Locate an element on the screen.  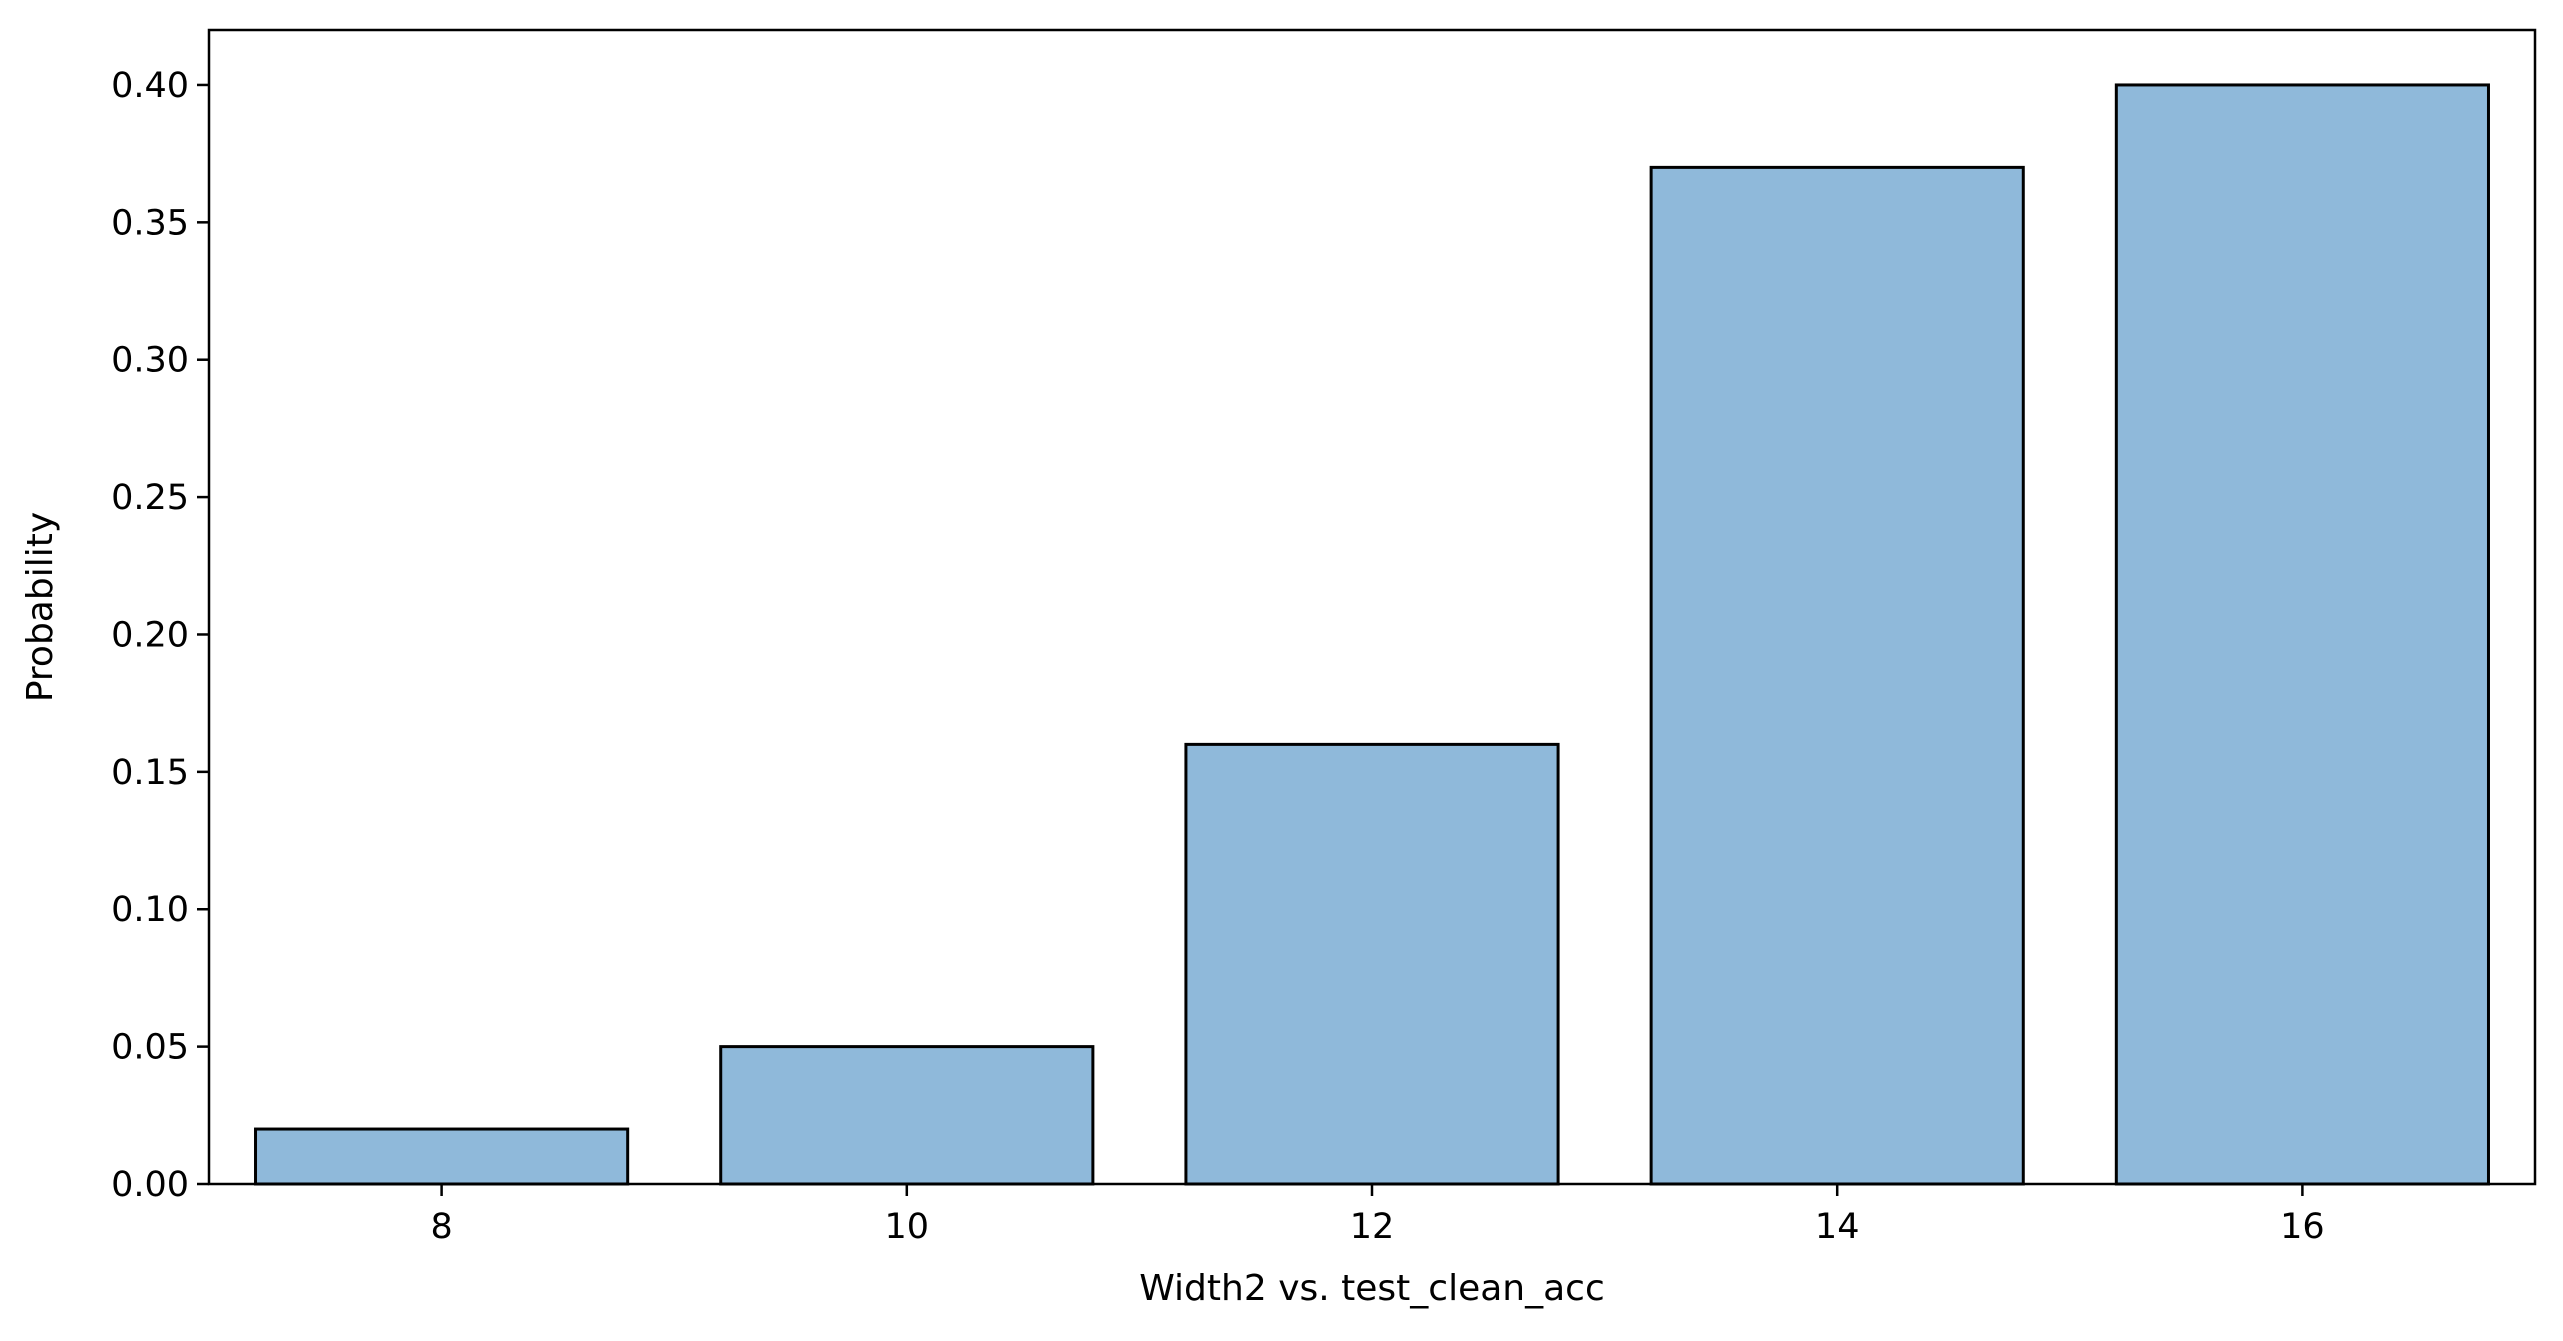
x-tick-label-8: 8 is located at coordinates (441, 1227).